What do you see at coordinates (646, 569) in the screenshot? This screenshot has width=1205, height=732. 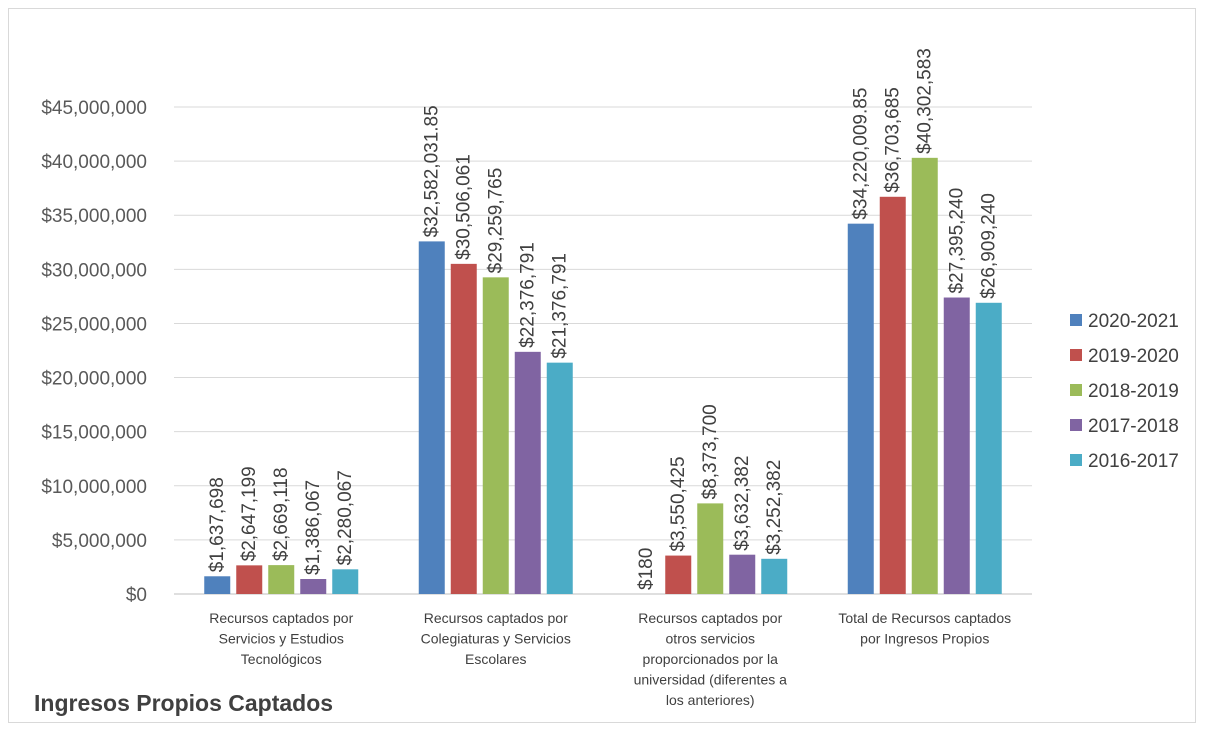 I see `data-label: $180` at bounding box center [646, 569].